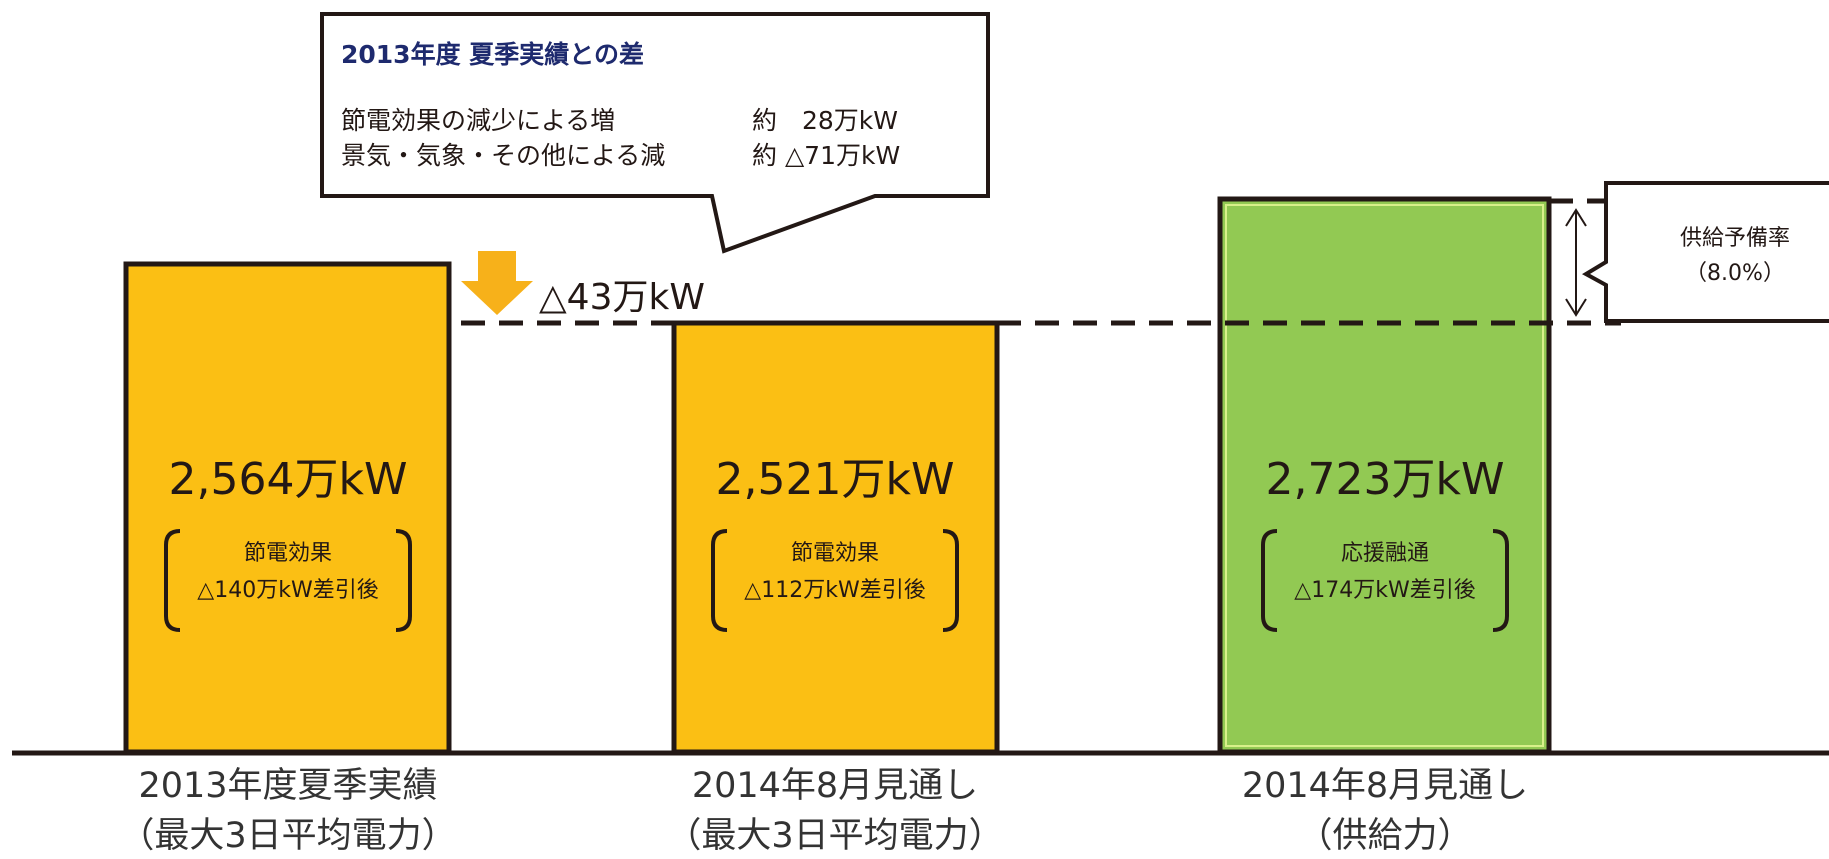  Describe the element at coordinates (655, 133) in the screenshot. I see `callout` at that location.